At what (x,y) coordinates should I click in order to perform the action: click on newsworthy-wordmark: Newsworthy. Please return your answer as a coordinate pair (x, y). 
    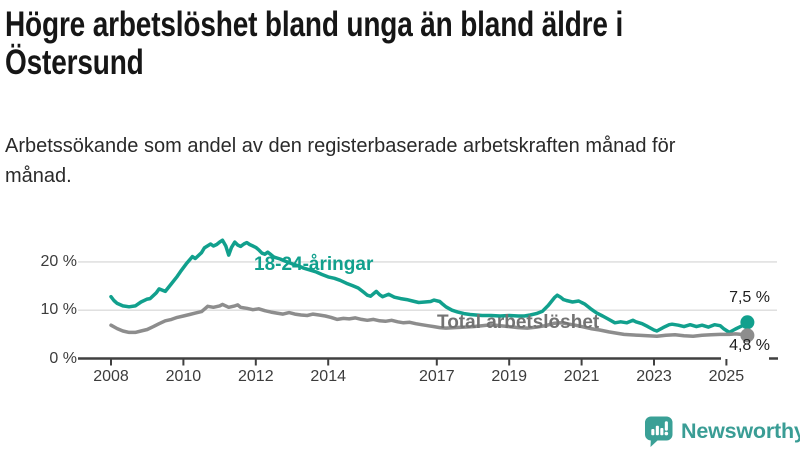
    Looking at the image, I should click on (740, 430).